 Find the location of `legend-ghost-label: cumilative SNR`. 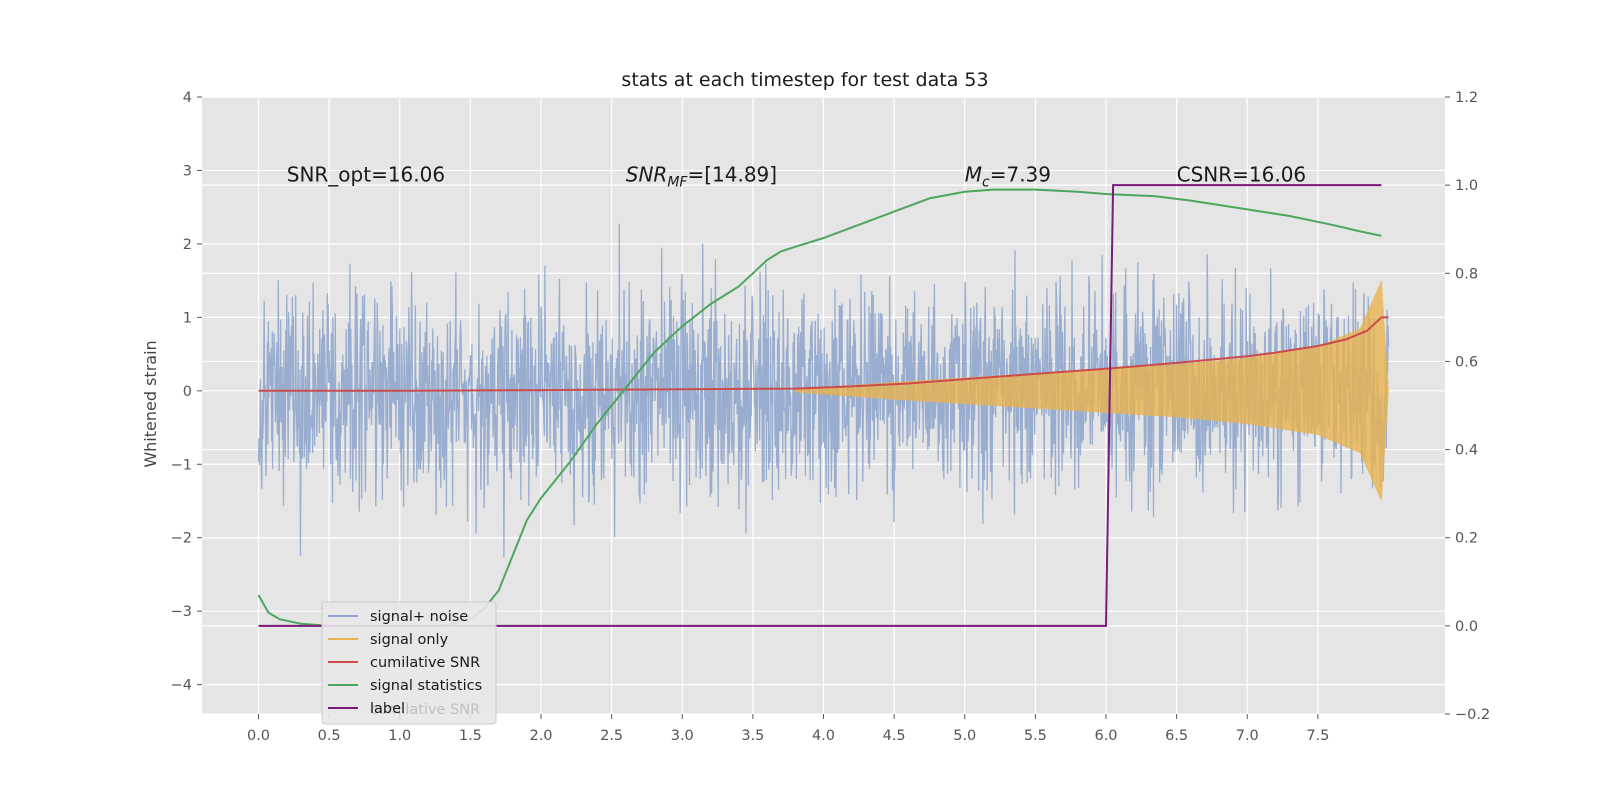

legend-ghost-label: cumilative SNR is located at coordinates (425, 710).